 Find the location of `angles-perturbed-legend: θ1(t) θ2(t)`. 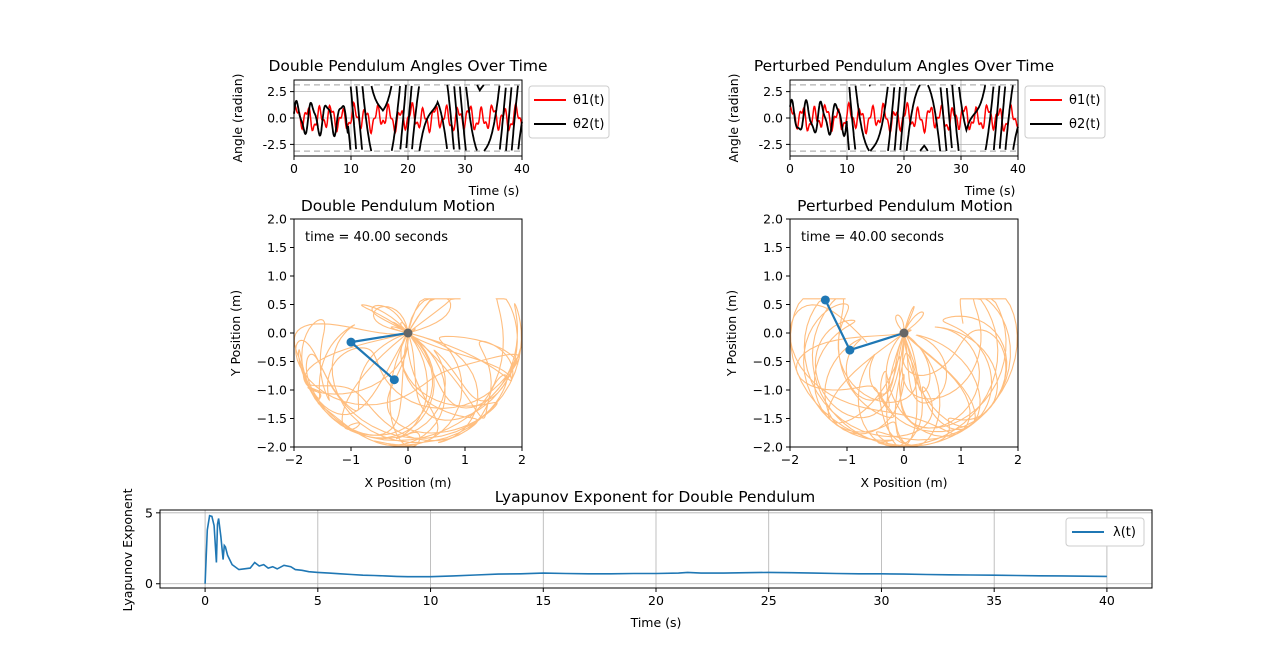

angles-perturbed-legend: θ1(t) θ2(t) is located at coordinates (1065, 112).